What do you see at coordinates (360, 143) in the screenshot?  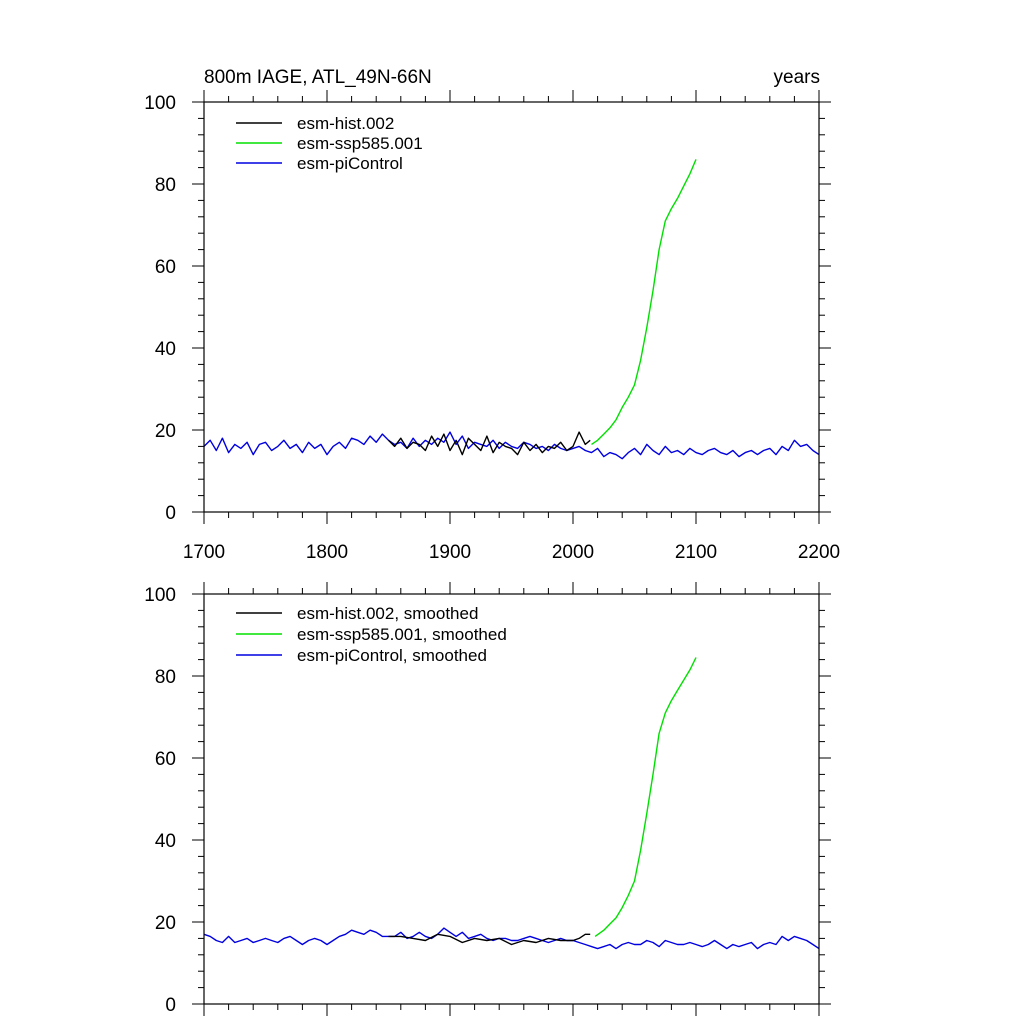 I see `legend-label-esm-ssp585: esm-ssp585.001` at bounding box center [360, 143].